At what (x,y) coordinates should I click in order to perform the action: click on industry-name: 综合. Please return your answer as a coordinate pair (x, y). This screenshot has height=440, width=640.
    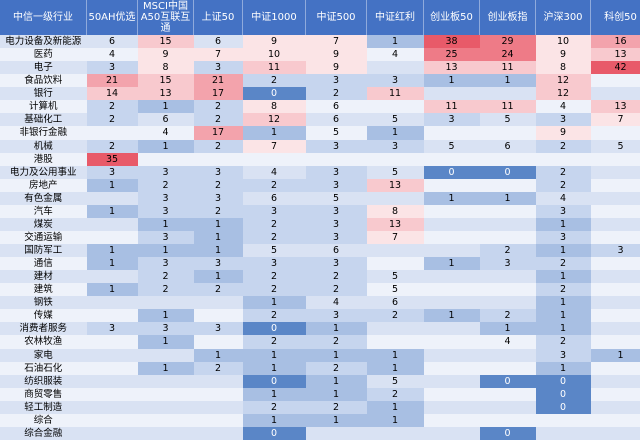
    Looking at the image, I should click on (43, 420).